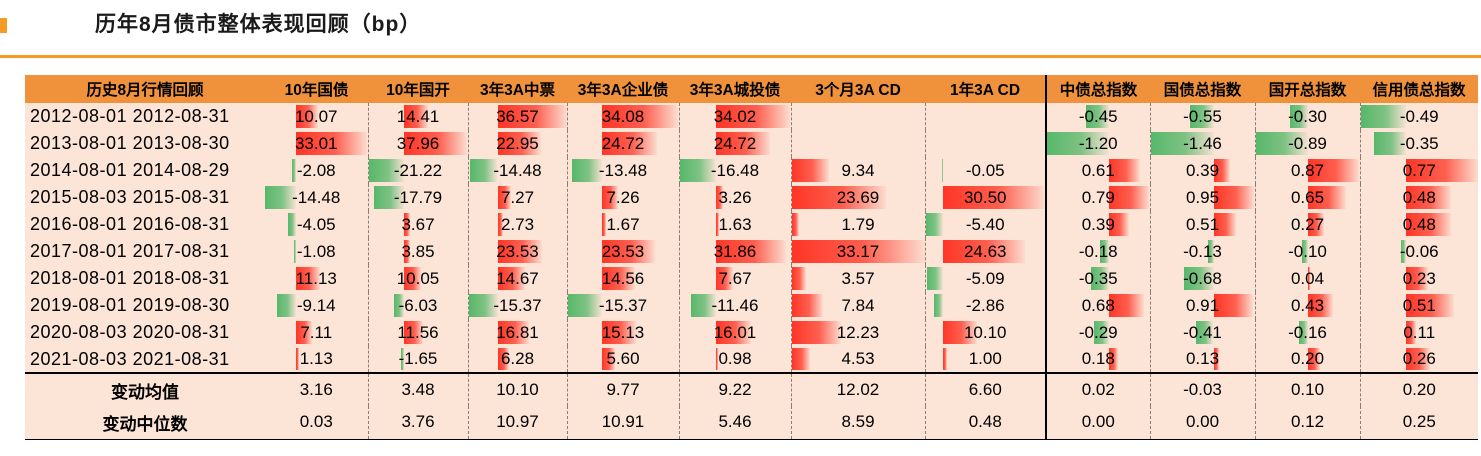  Describe the element at coordinates (1307, 305) in the screenshot. I see `value-cell: 0.43` at that location.